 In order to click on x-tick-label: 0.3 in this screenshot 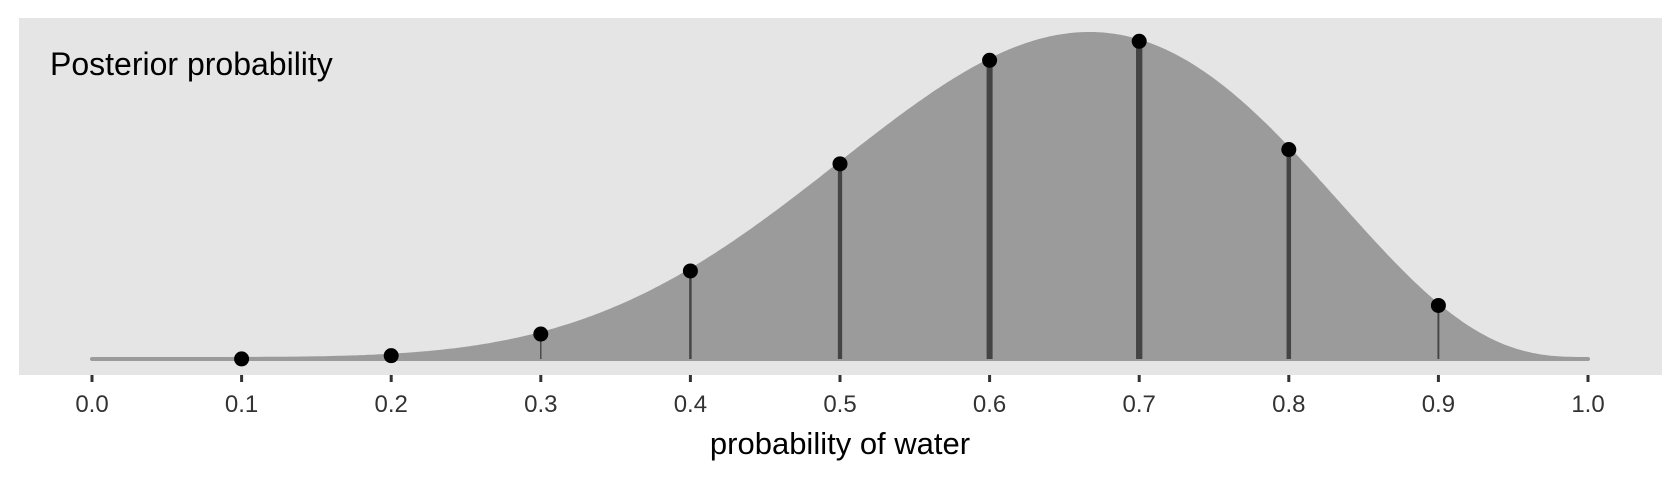, I will do `click(540, 404)`.